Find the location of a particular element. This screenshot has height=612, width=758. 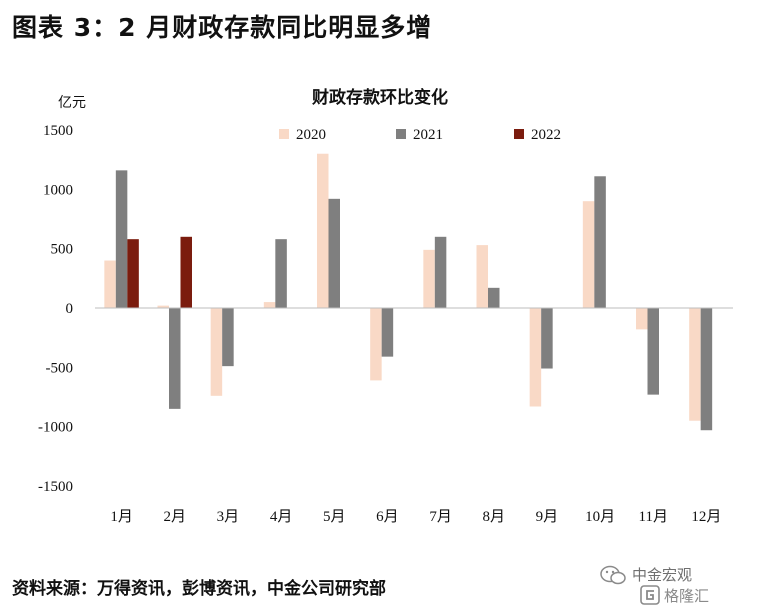

y-tick-label: -500 is located at coordinates (60, 368).